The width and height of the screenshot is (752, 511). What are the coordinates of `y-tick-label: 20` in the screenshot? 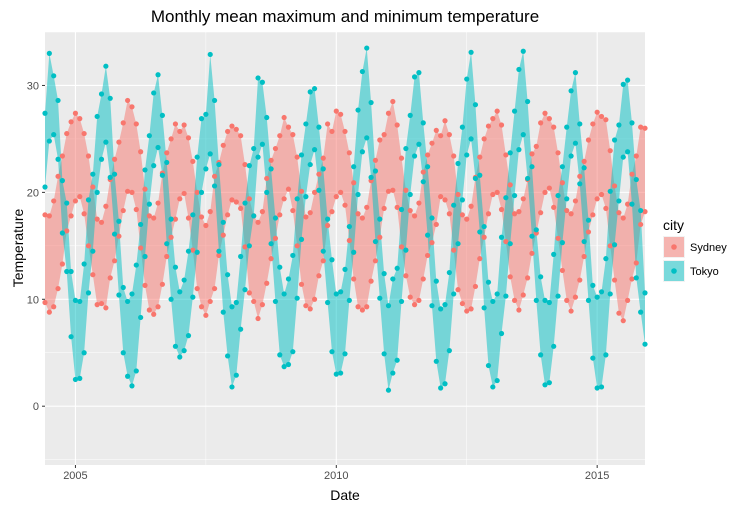 It's located at (33, 193).